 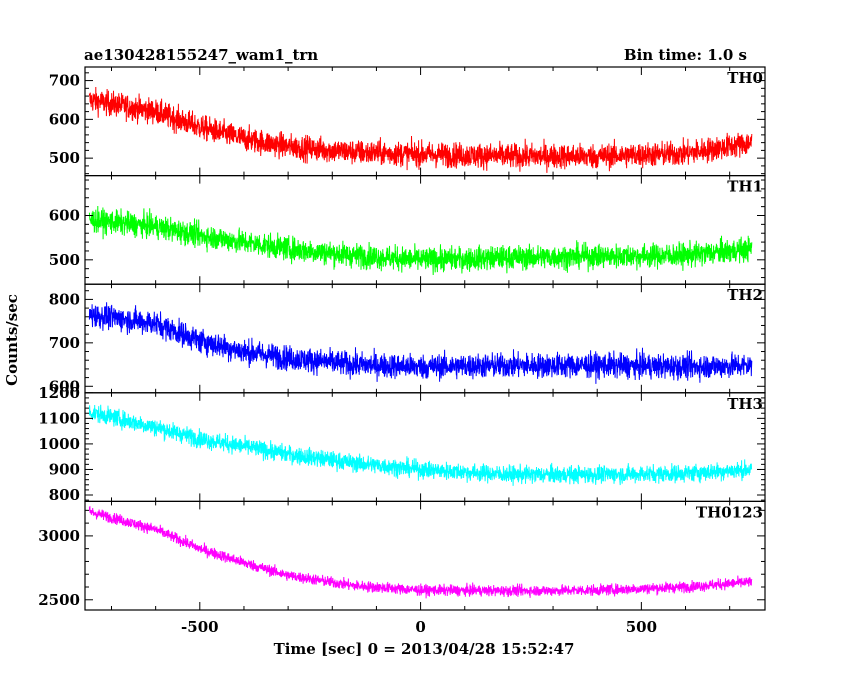 What do you see at coordinates (64, 386) in the screenshot?
I see `th2-y-tick-label: 600` at bounding box center [64, 386].